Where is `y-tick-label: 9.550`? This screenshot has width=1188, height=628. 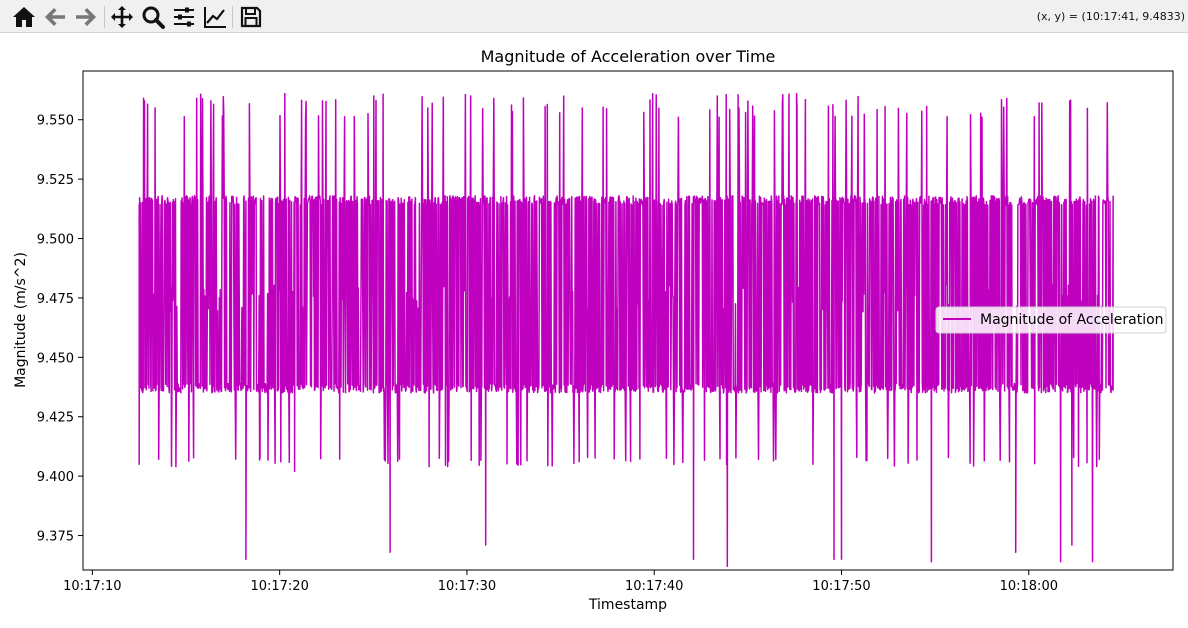 y-tick-label: 9.550 is located at coordinates (55, 121).